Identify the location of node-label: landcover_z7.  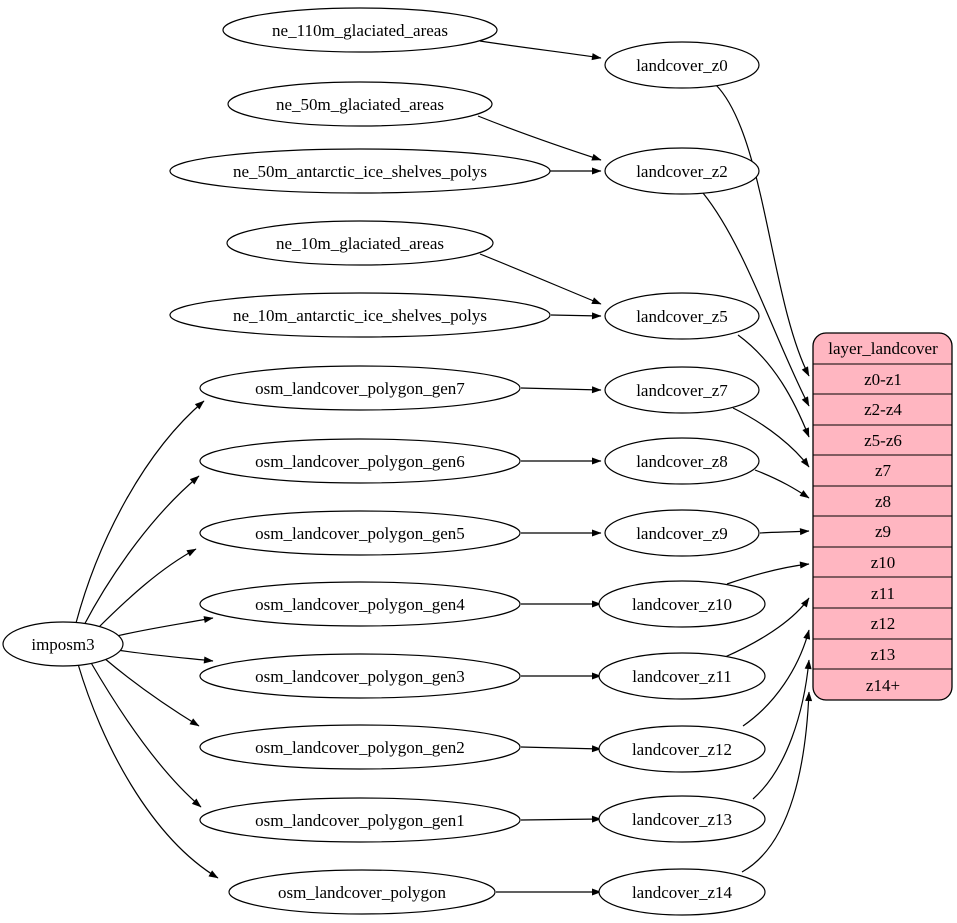
(682, 390).